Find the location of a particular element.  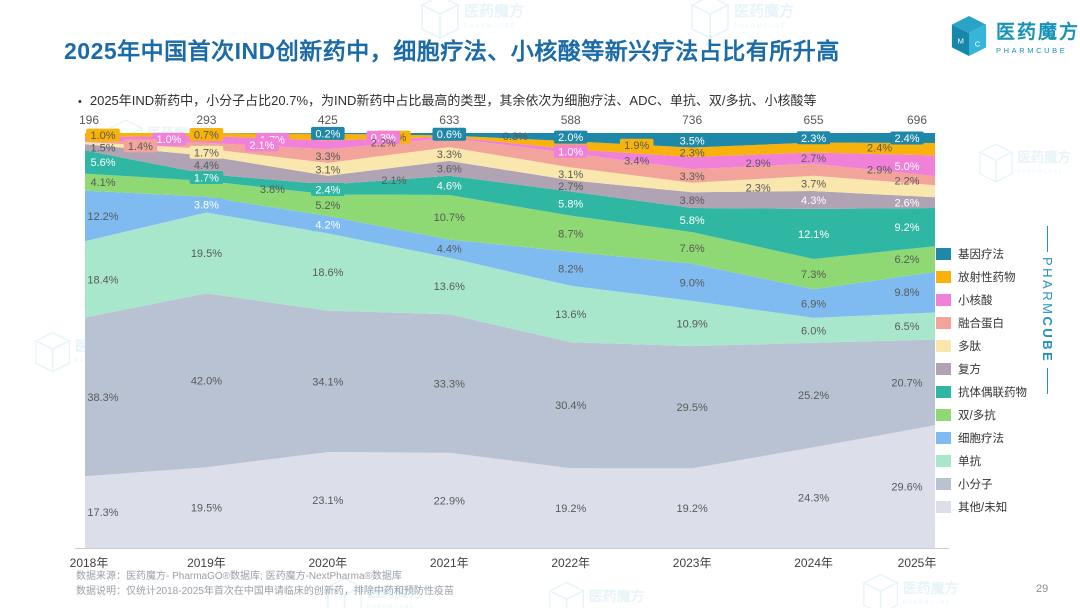

data-label: 0.2% is located at coordinates (327, 134).